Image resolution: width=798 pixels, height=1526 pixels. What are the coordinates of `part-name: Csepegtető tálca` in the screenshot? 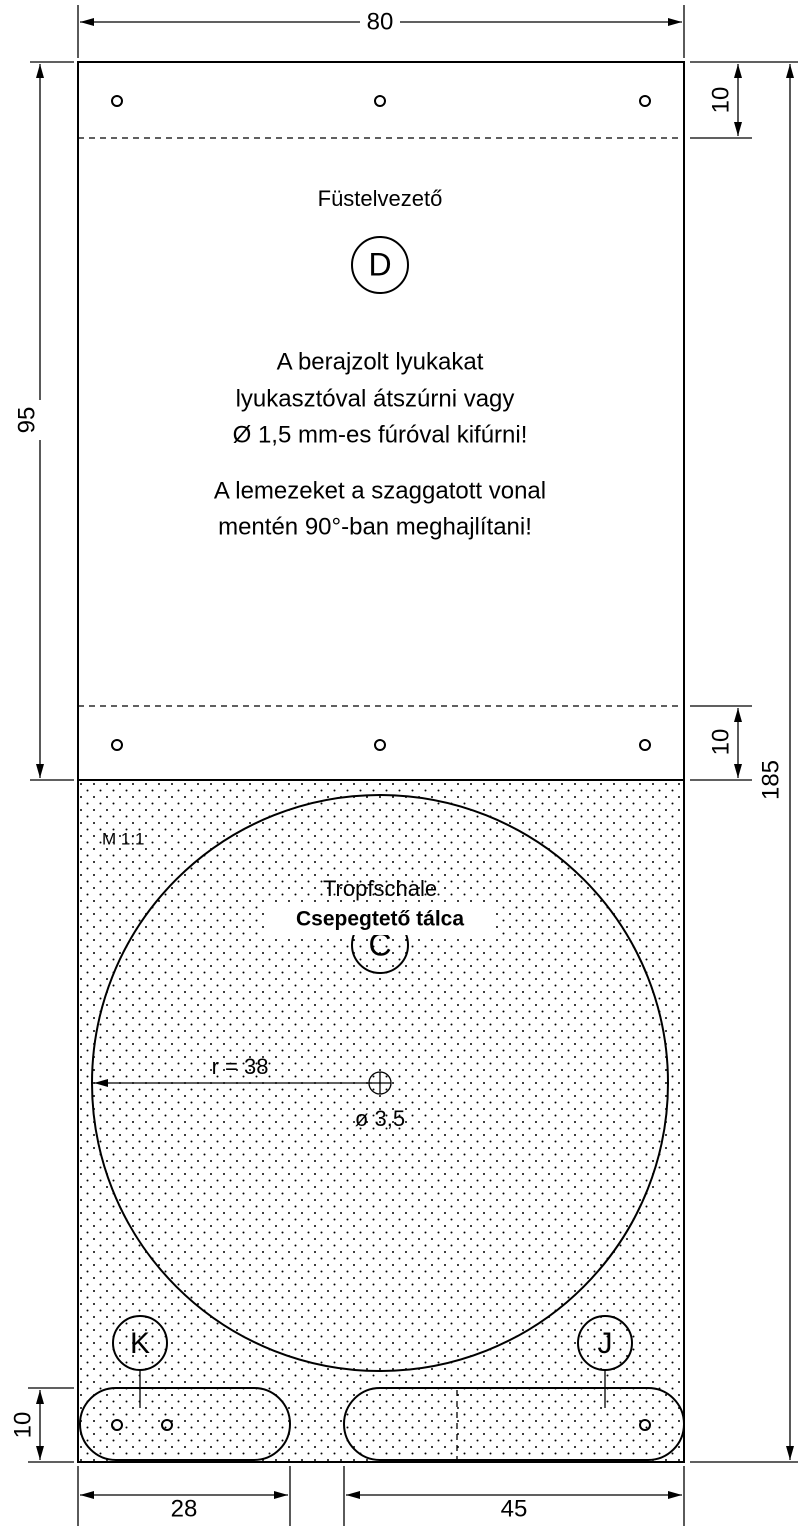 It's located at (380, 919).